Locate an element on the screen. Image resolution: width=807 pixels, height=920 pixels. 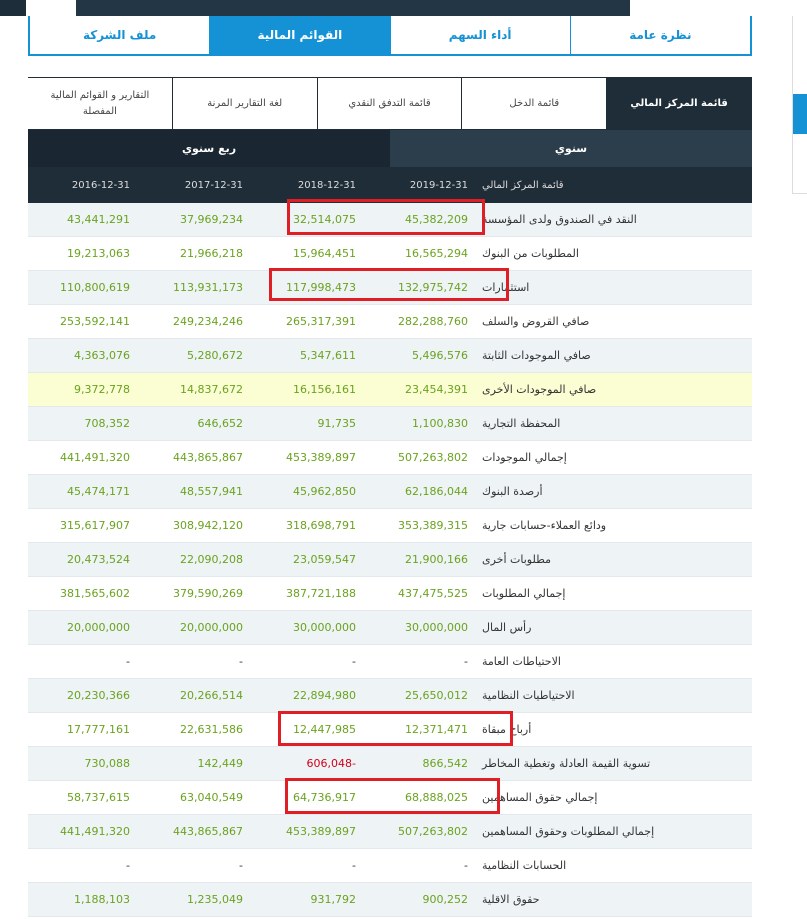
side-panel-accent is located at coordinates (800, 114).